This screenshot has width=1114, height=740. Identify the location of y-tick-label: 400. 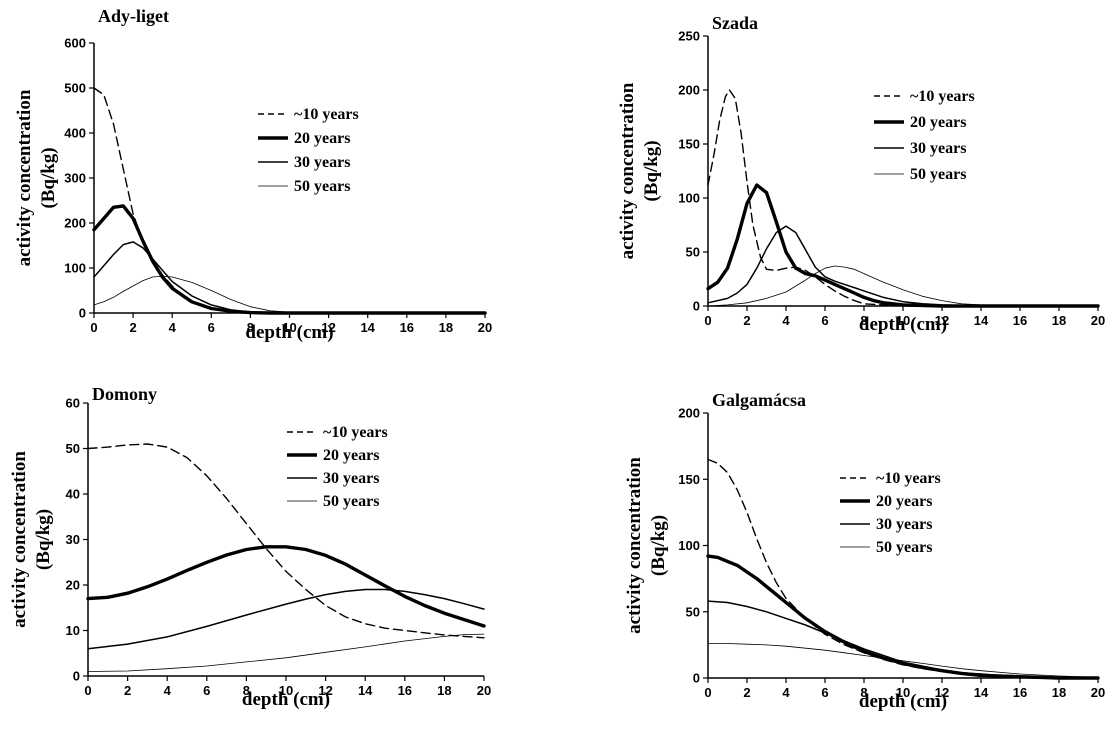
(75, 133).